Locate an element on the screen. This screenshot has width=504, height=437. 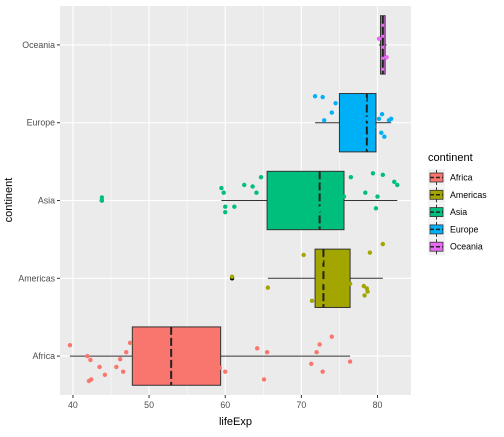
y-axis-title: continent is located at coordinates (9, 200).